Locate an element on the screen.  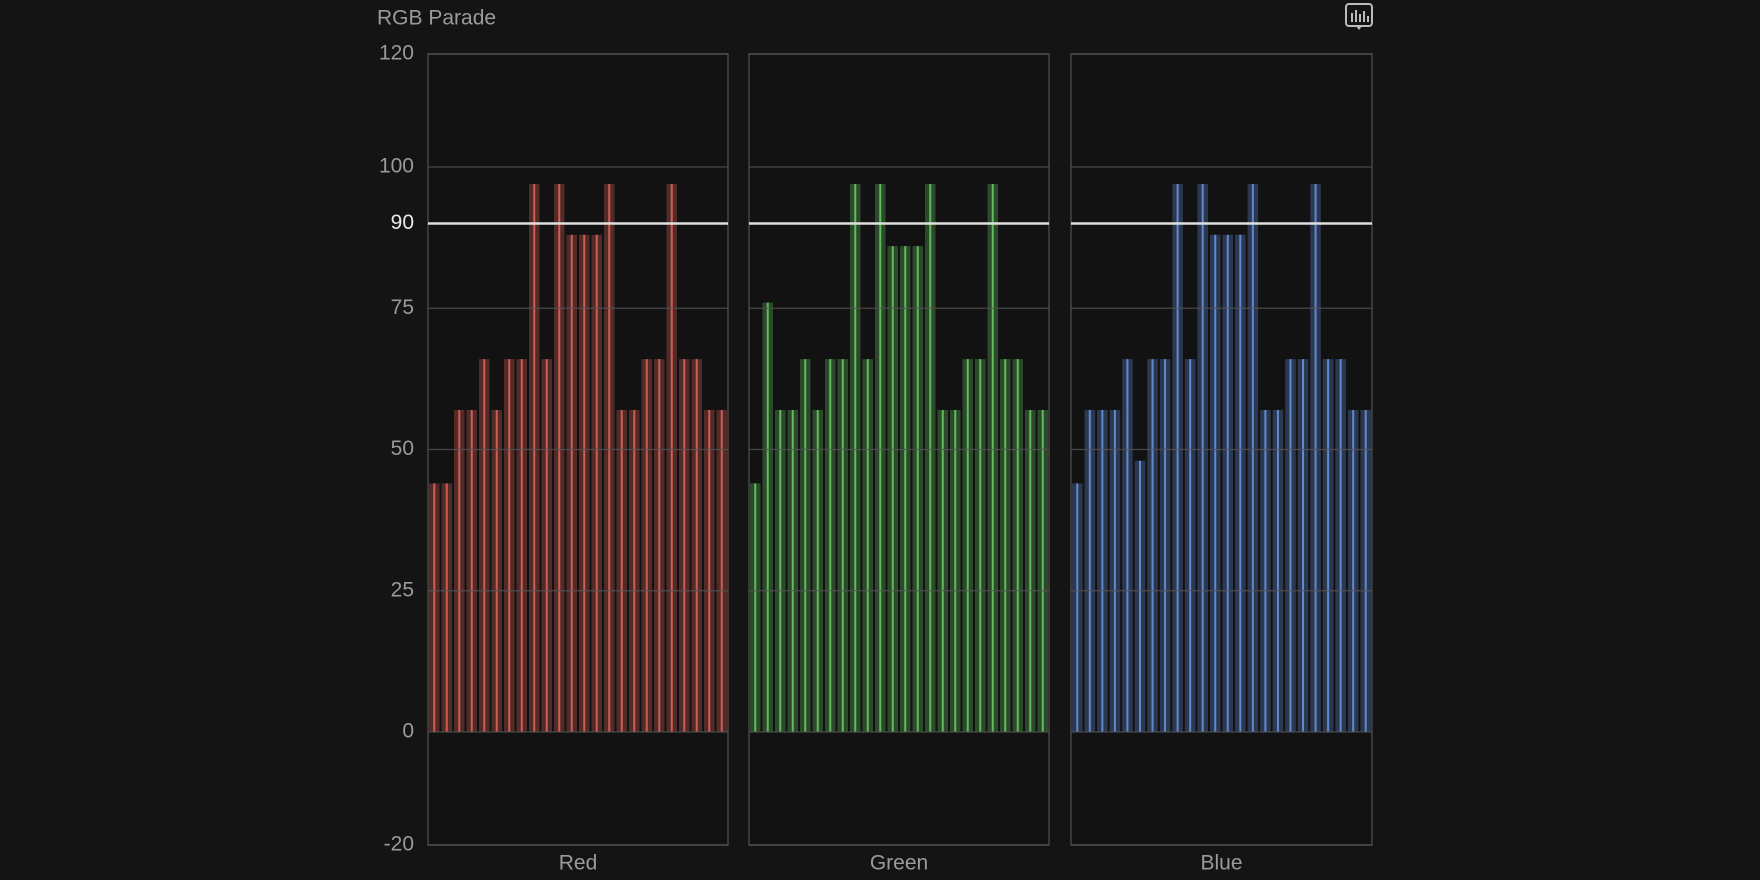
y-tick-label: -20 is located at coordinates (399, 844).